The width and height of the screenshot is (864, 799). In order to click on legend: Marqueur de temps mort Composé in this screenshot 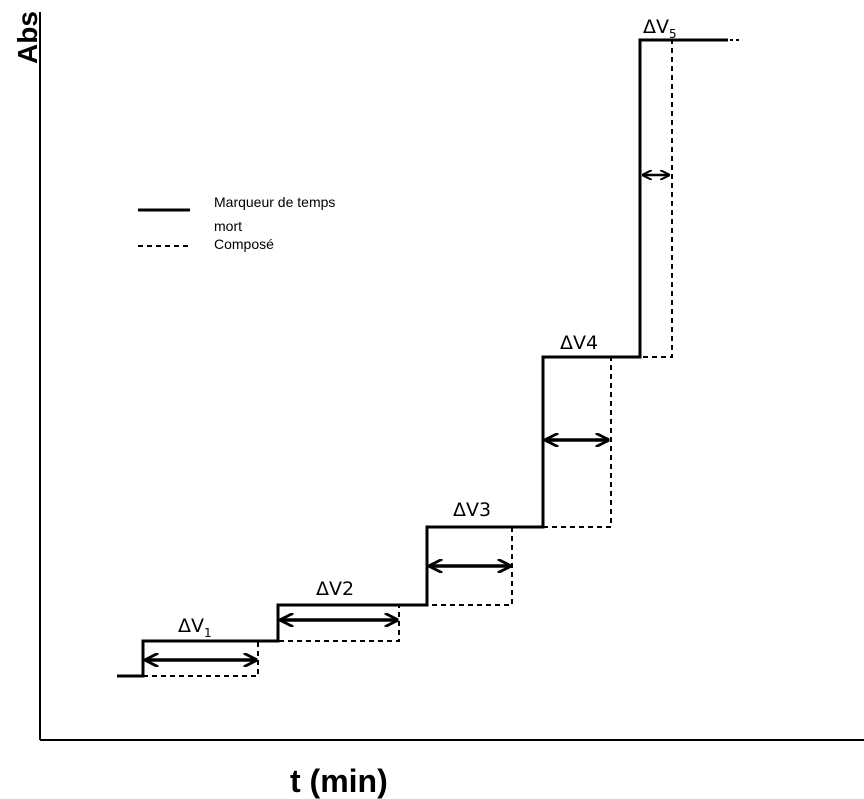, I will do `click(236, 223)`.